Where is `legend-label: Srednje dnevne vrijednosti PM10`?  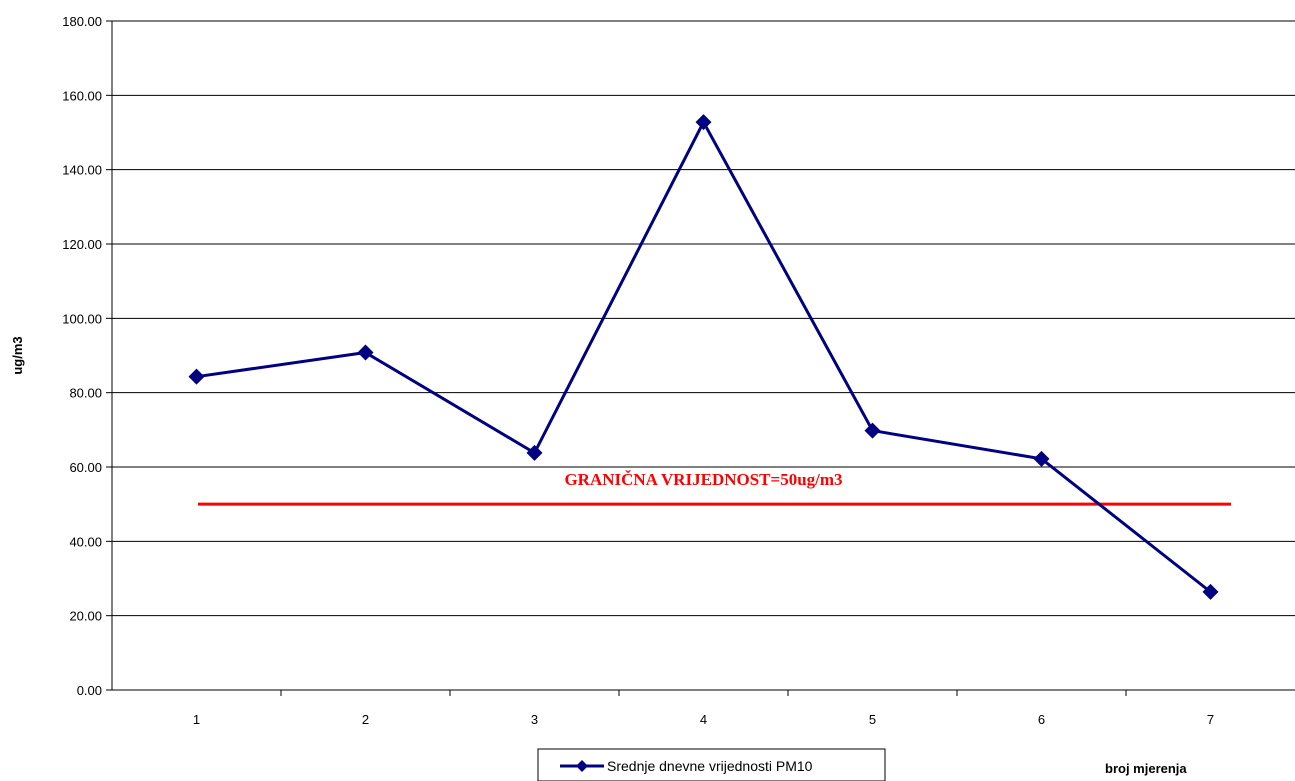
legend-label: Srednje dnevne vrijednosti PM10 is located at coordinates (710, 766).